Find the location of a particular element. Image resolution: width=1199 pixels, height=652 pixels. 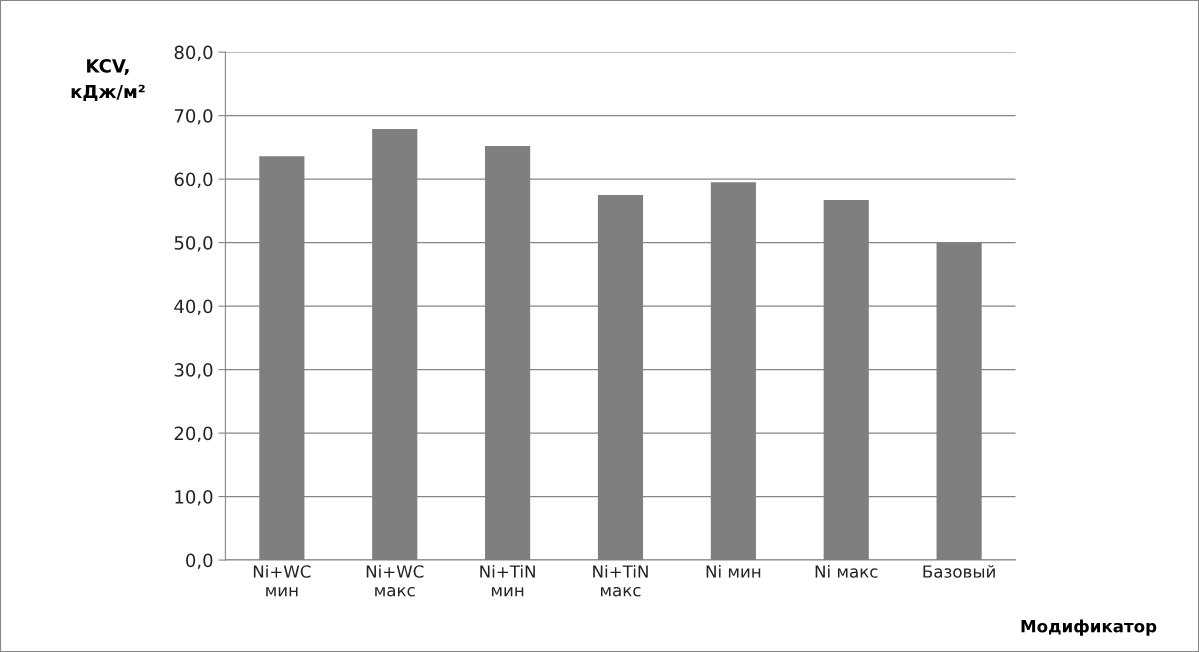

x-tick-label: Ni макс is located at coordinates (846, 571).